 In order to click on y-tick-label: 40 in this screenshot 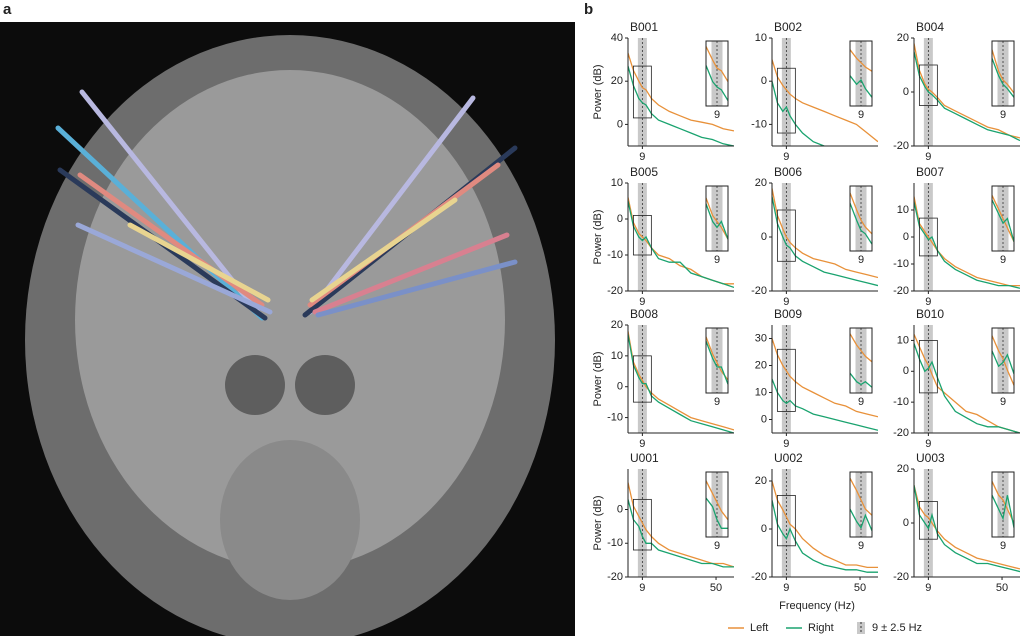, I will do `click(617, 38)`.